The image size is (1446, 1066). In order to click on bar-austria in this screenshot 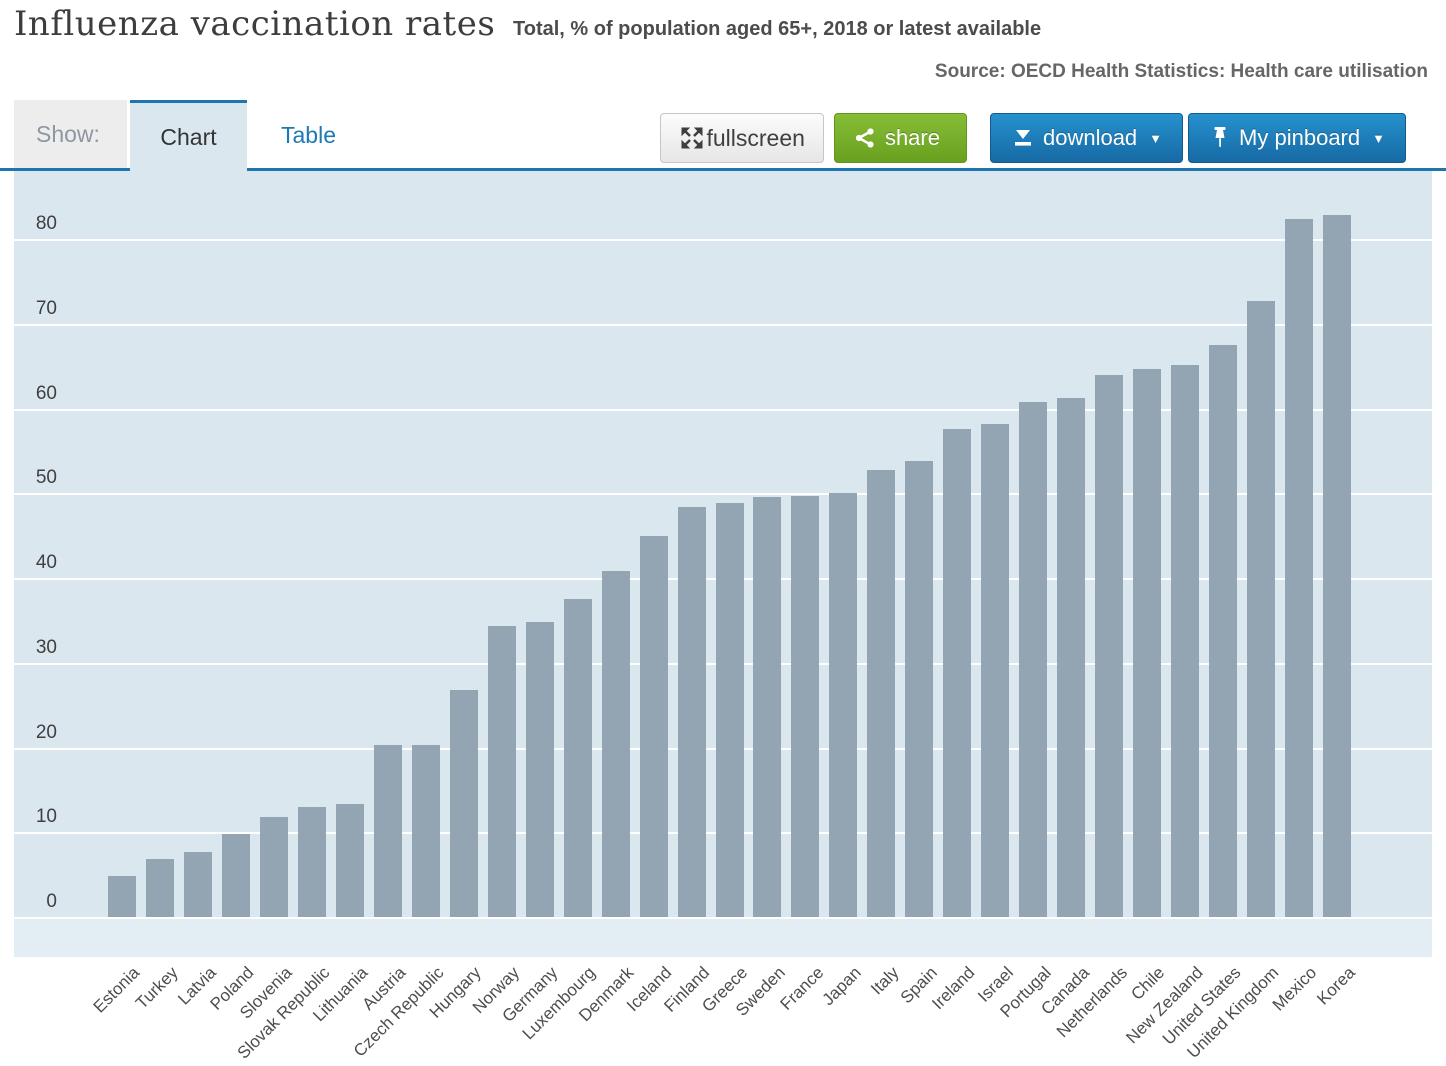, I will do `click(387, 830)`.